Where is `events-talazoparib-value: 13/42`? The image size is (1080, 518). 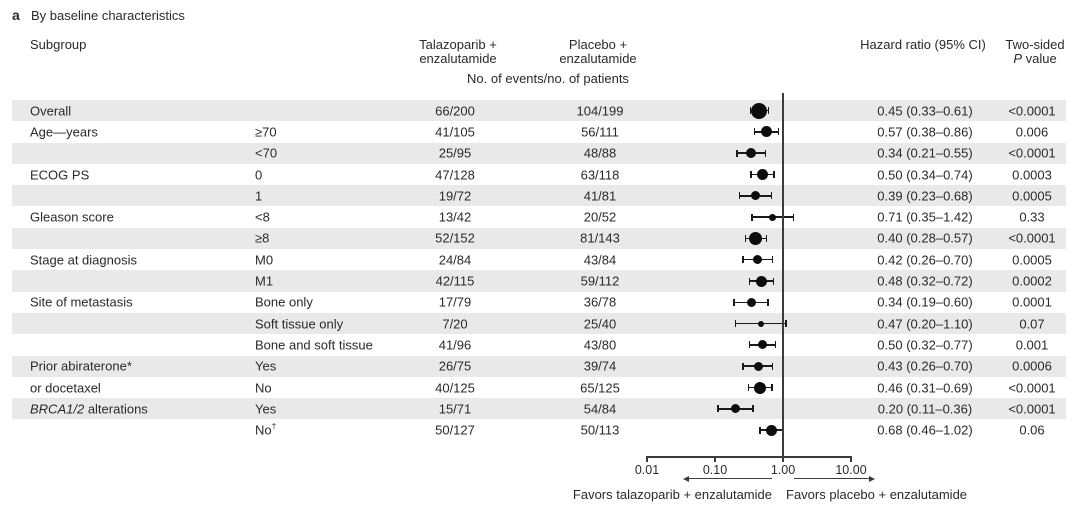 events-talazoparib-value: 13/42 is located at coordinates (455, 217).